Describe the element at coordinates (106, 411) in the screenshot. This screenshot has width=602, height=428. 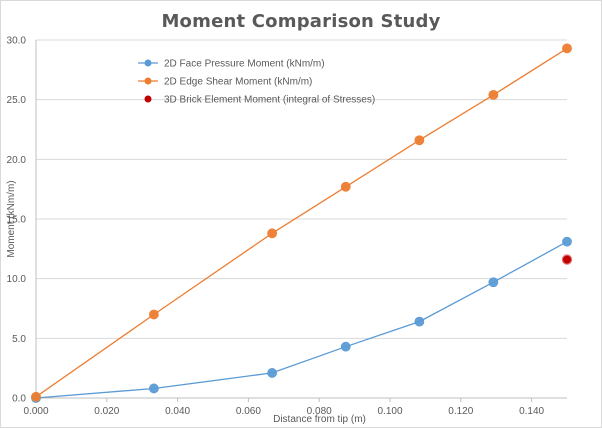
I see `x-tick-label: 0.020` at that location.